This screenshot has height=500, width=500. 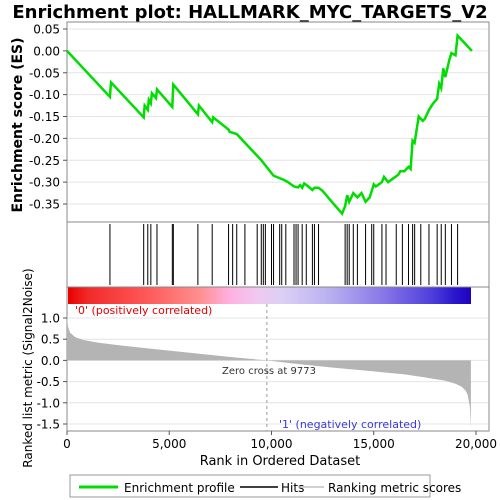 What do you see at coordinates (50, 340) in the screenshot?
I see `metric-tick-label: 0.5` at bounding box center [50, 340].